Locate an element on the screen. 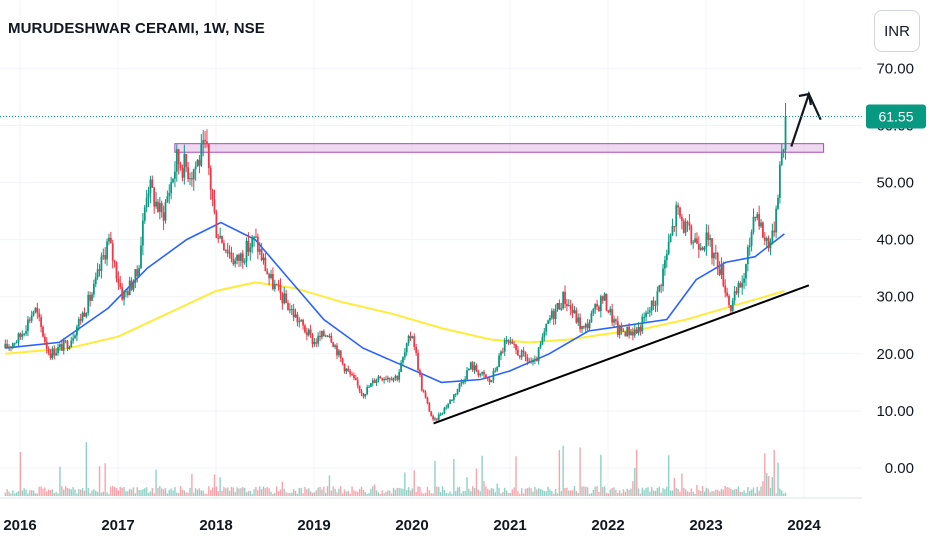 Image resolution: width=932 pixels, height=550 pixels. currency-button: INR is located at coordinates (897, 31).